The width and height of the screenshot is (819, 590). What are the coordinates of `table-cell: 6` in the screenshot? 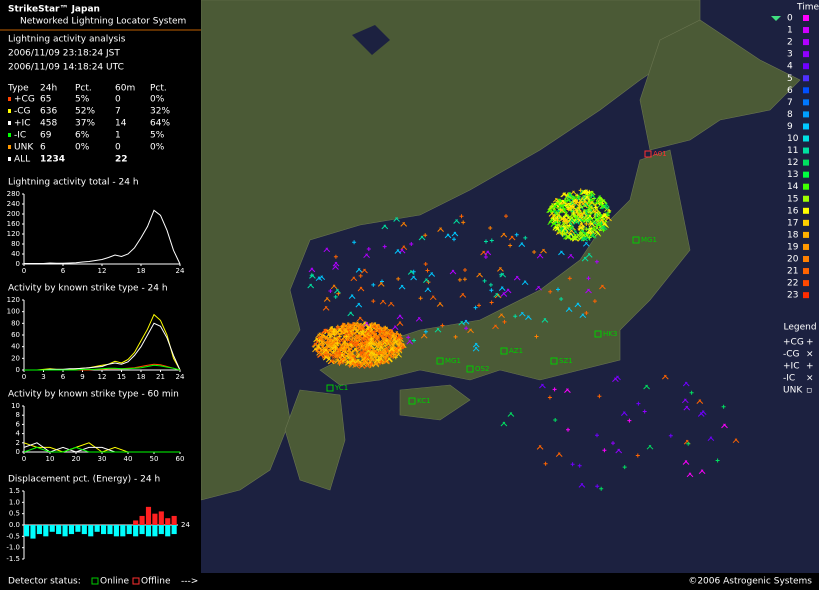 It's located at (43, 148).